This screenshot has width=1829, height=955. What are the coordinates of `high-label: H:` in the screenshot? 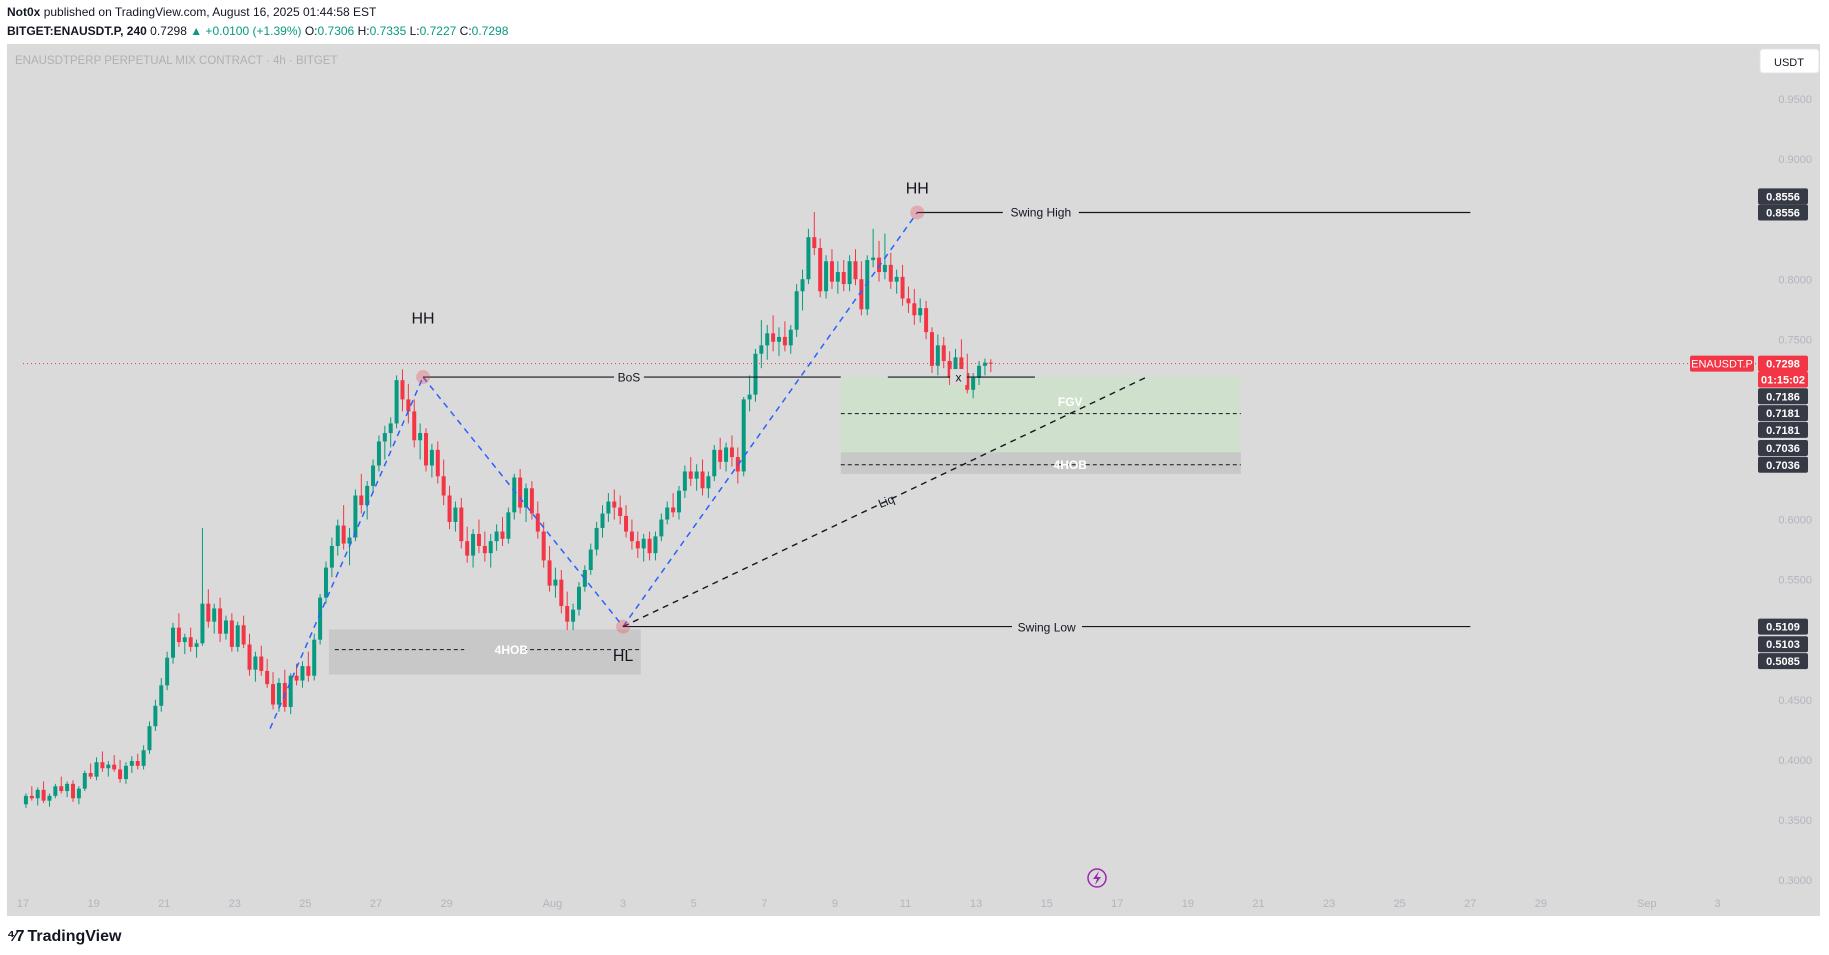 It's located at (363, 31).